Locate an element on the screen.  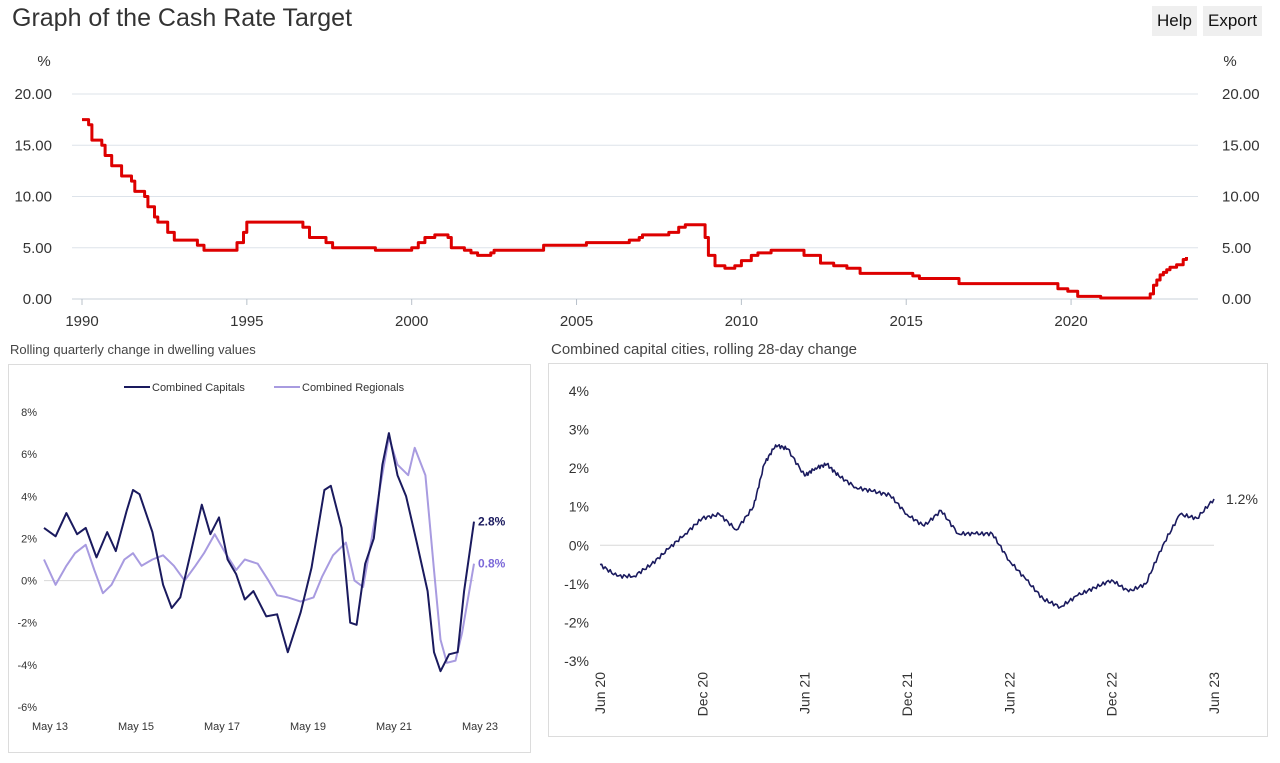
capitals-series-line is located at coordinates (259, 552).